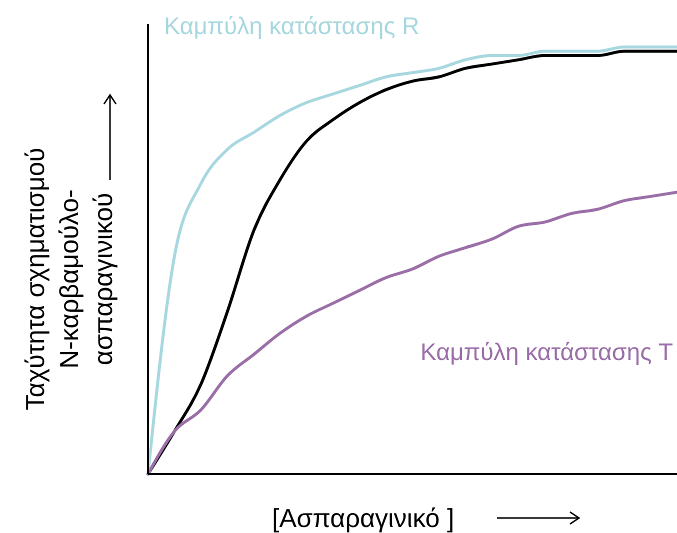 The image size is (677, 533). I want to click on x-axis-title: [Ασπαραγινικό ], so click(363, 518).